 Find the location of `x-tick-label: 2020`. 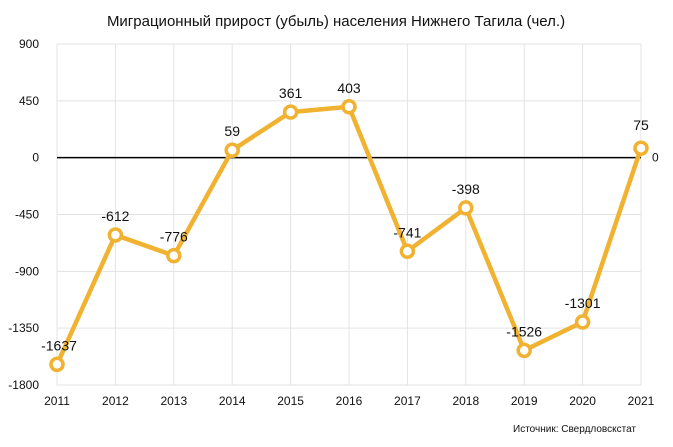

x-tick-label: 2020 is located at coordinates (582, 401).